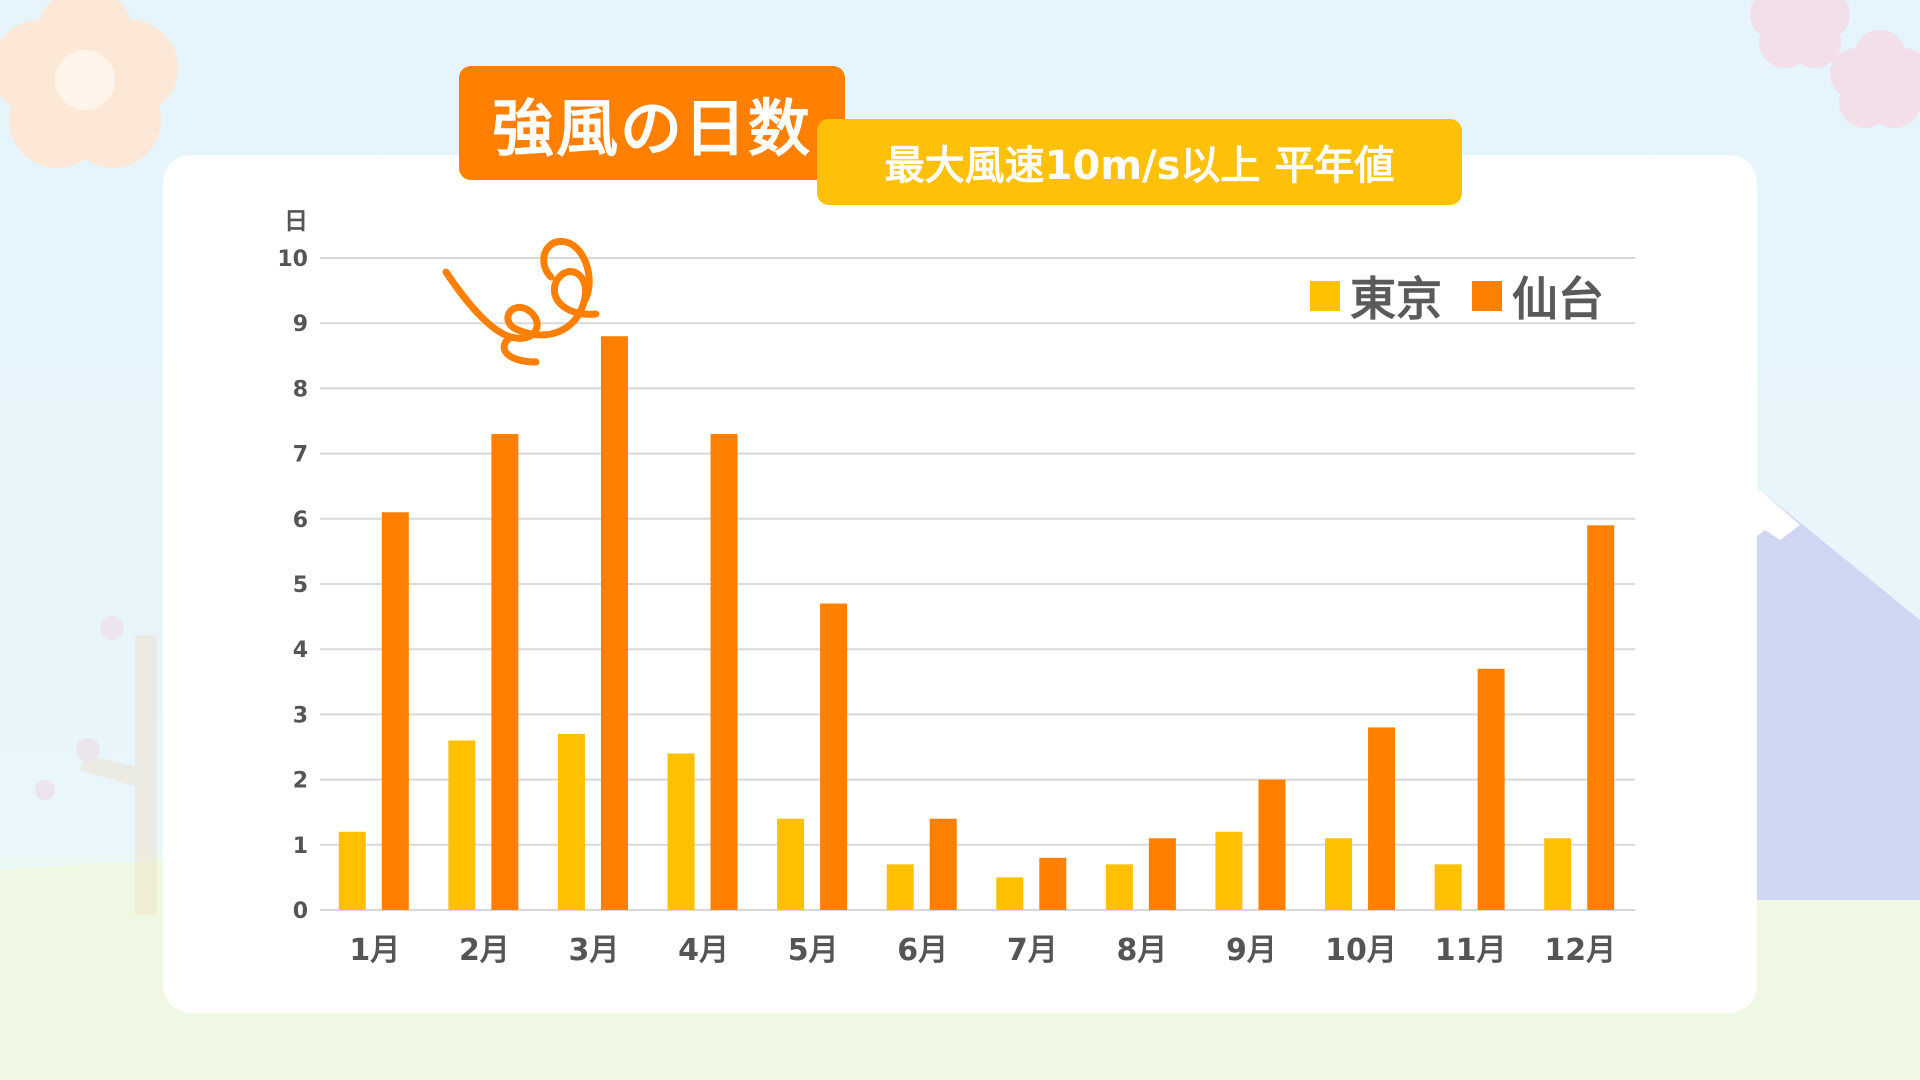 Image resolution: width=1920 pixels, height=1080 pixels. I want to click on y-tick-label: 0, so click(300, 911).